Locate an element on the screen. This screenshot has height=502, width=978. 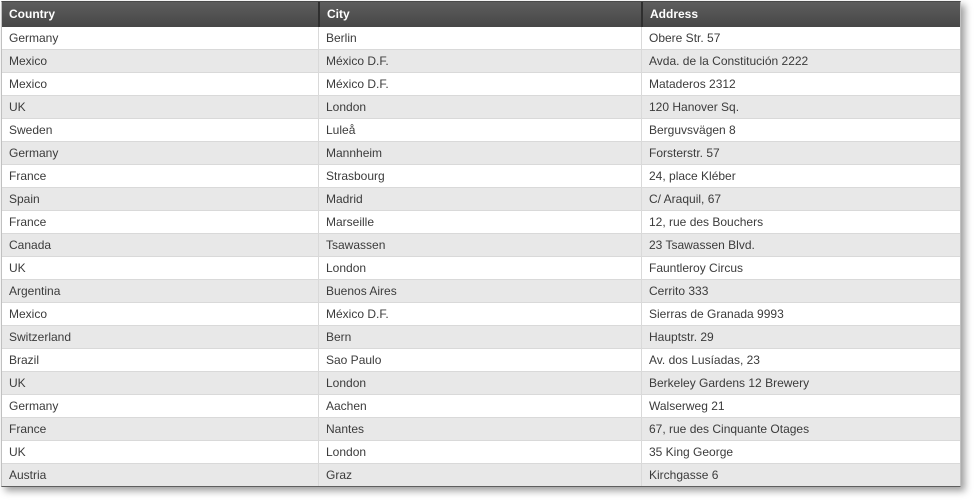
cell-city: Mannheim is located at coordinates (479, 153).